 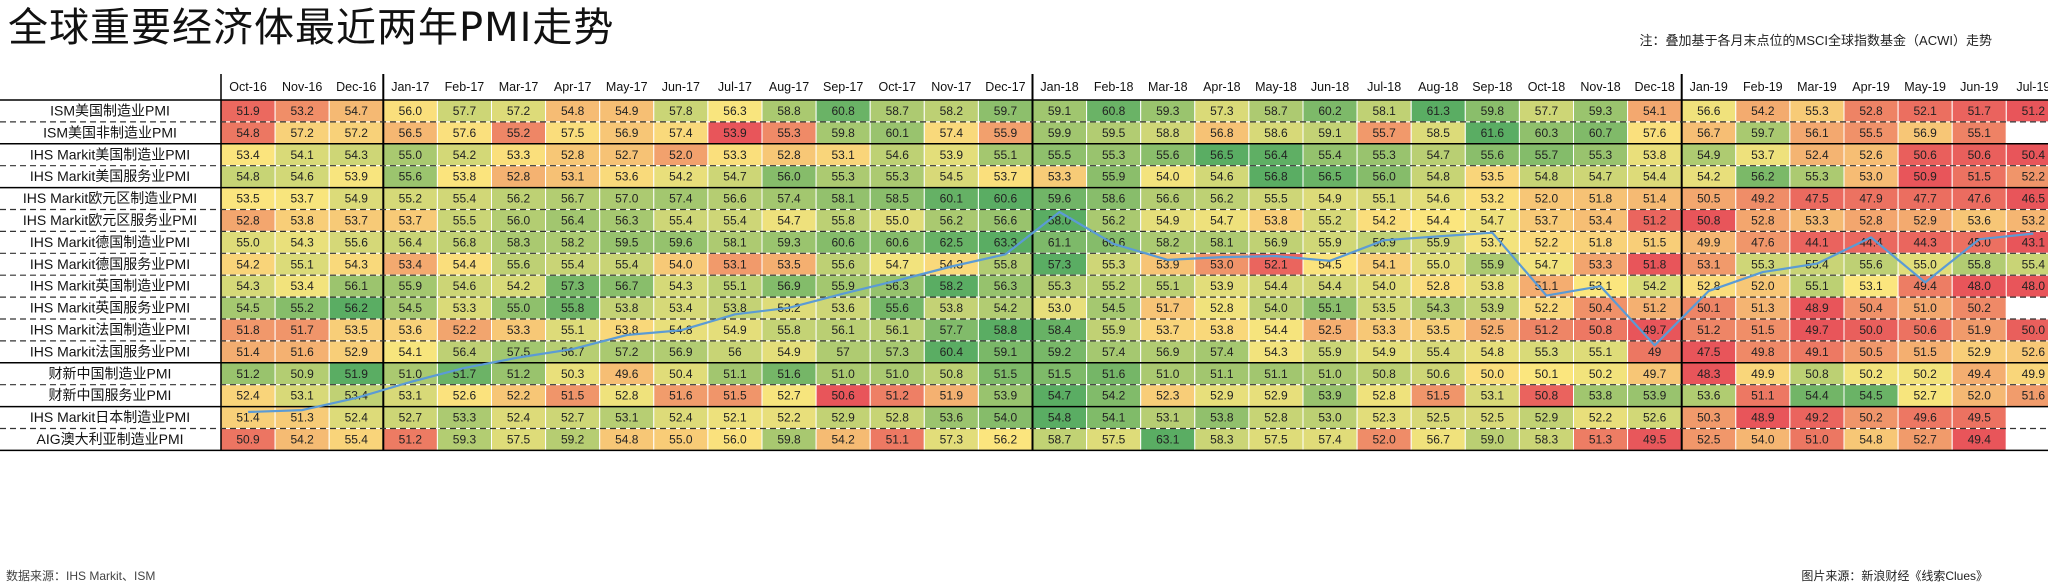 I want to click on cell-value: 57.6, so click(x=1655, y=133).